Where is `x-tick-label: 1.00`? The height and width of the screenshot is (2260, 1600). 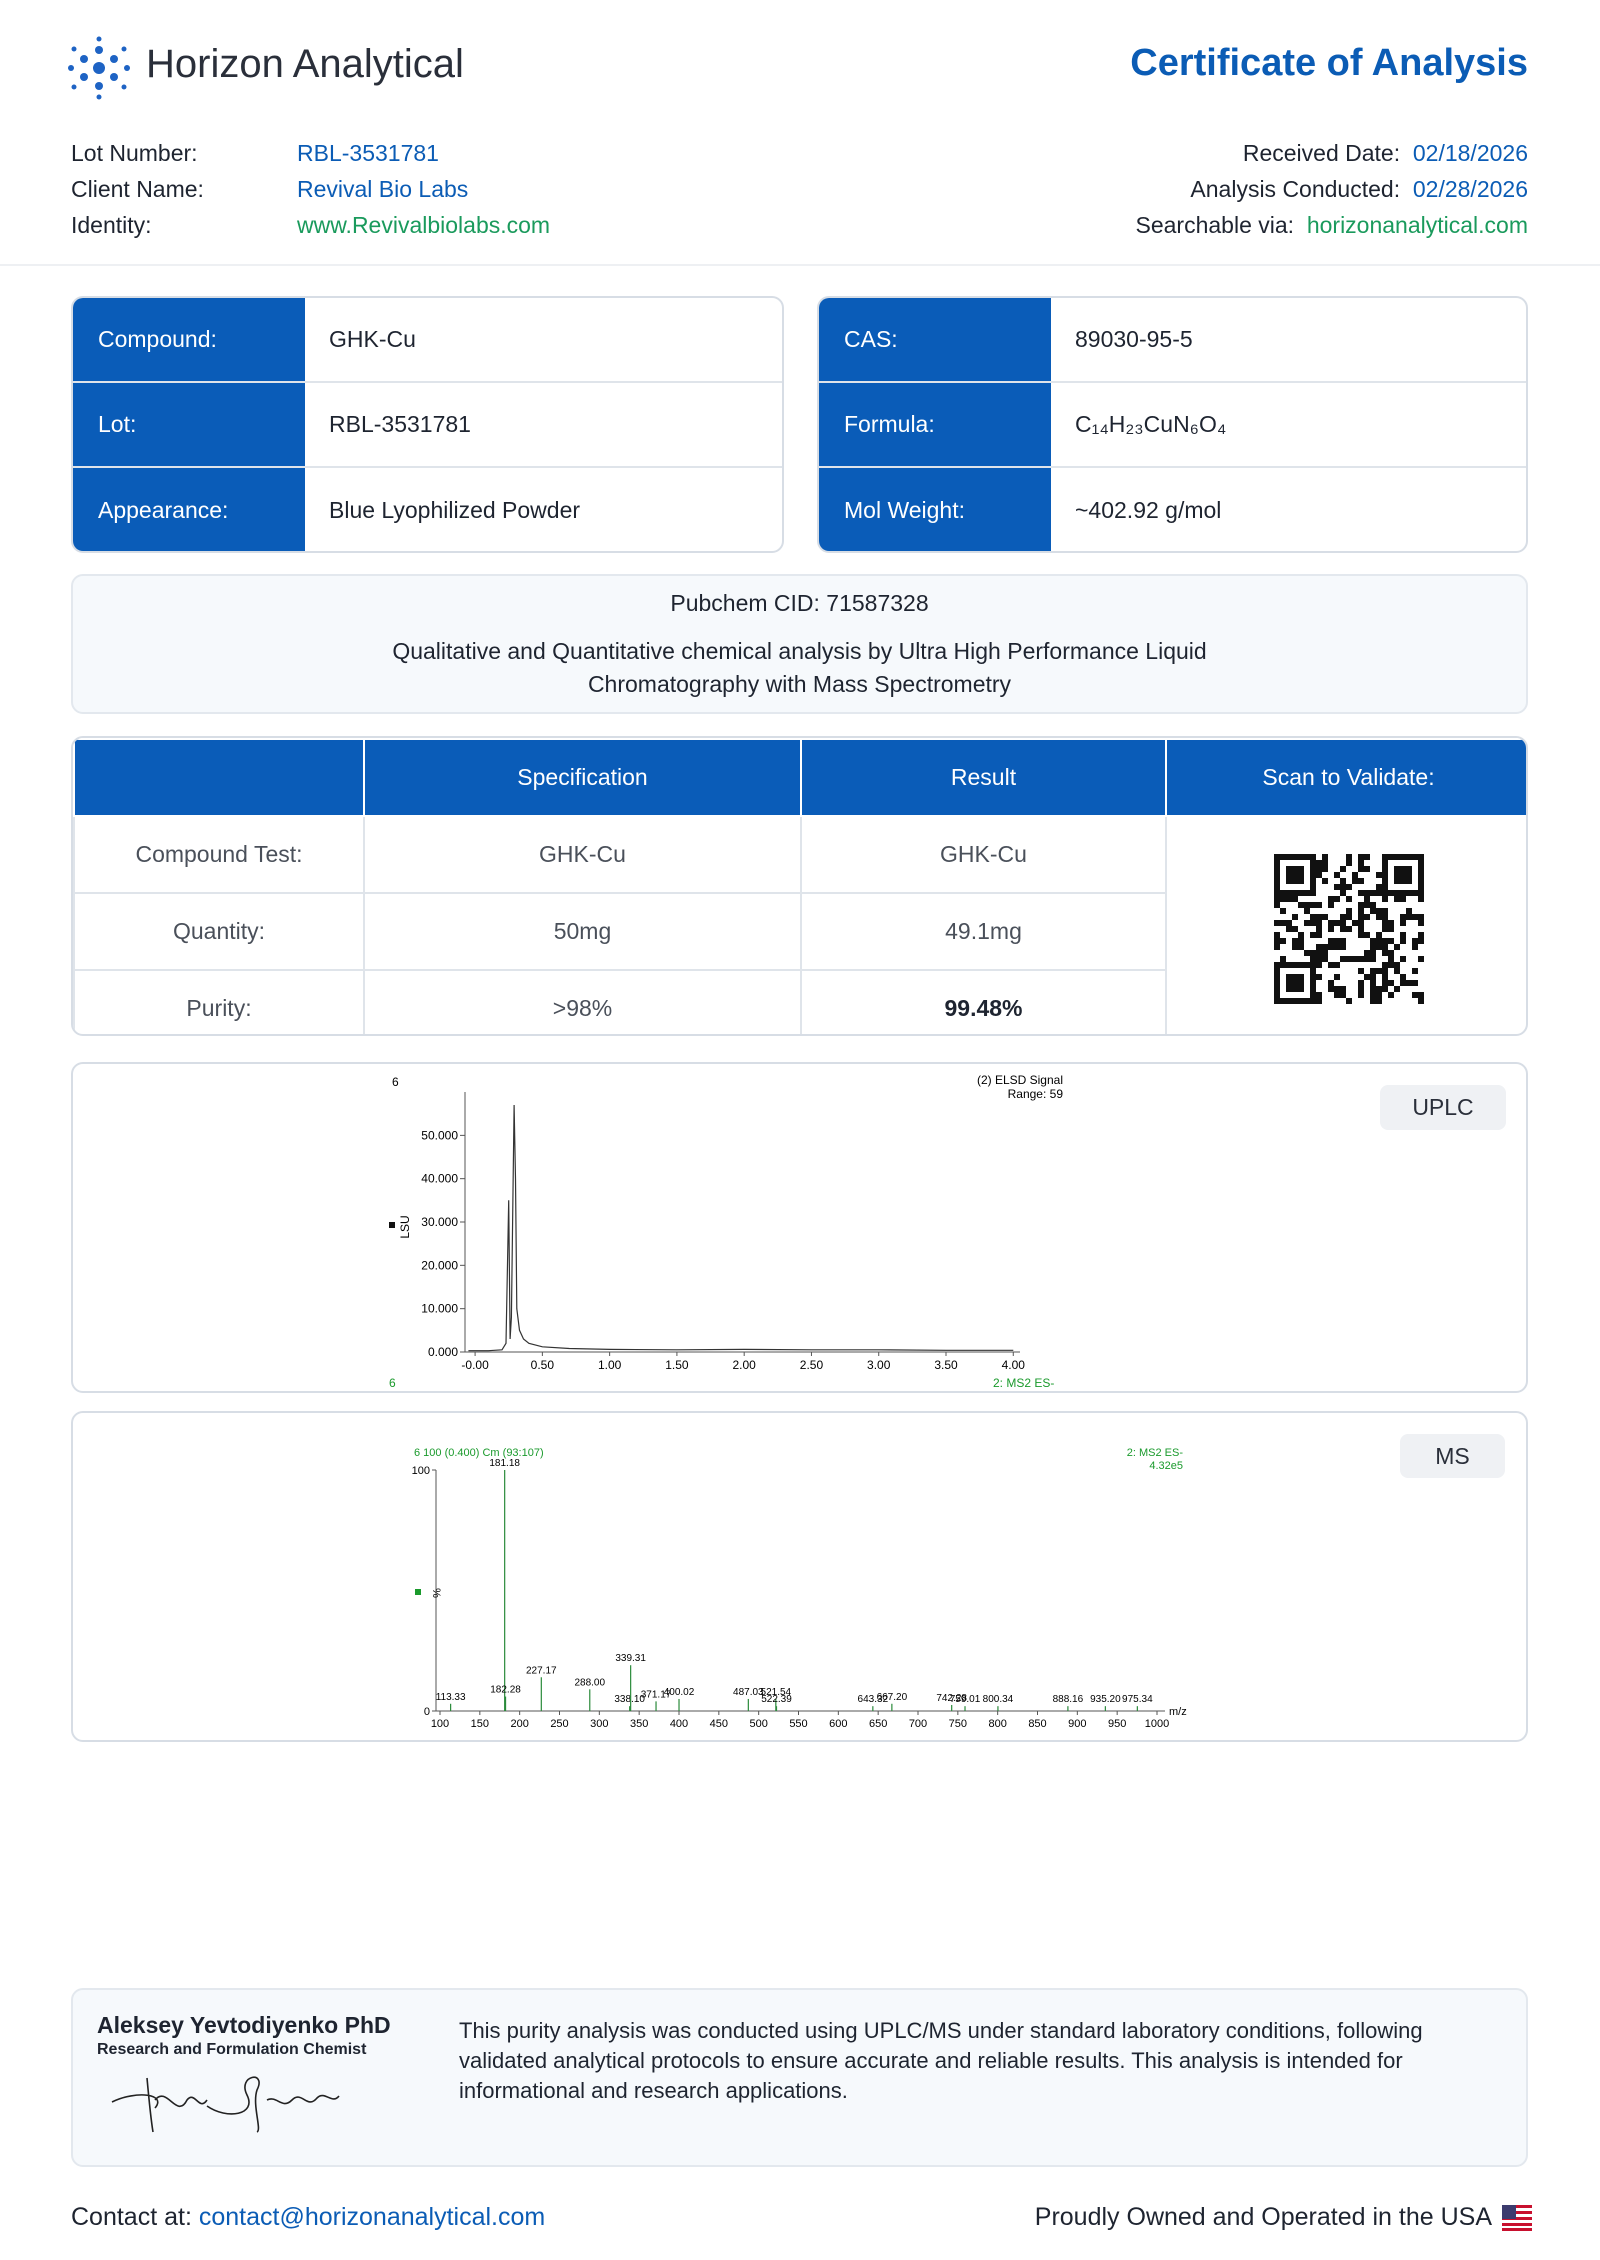 x-tick-label: 1.00 is located at coordinates (610, 1365).